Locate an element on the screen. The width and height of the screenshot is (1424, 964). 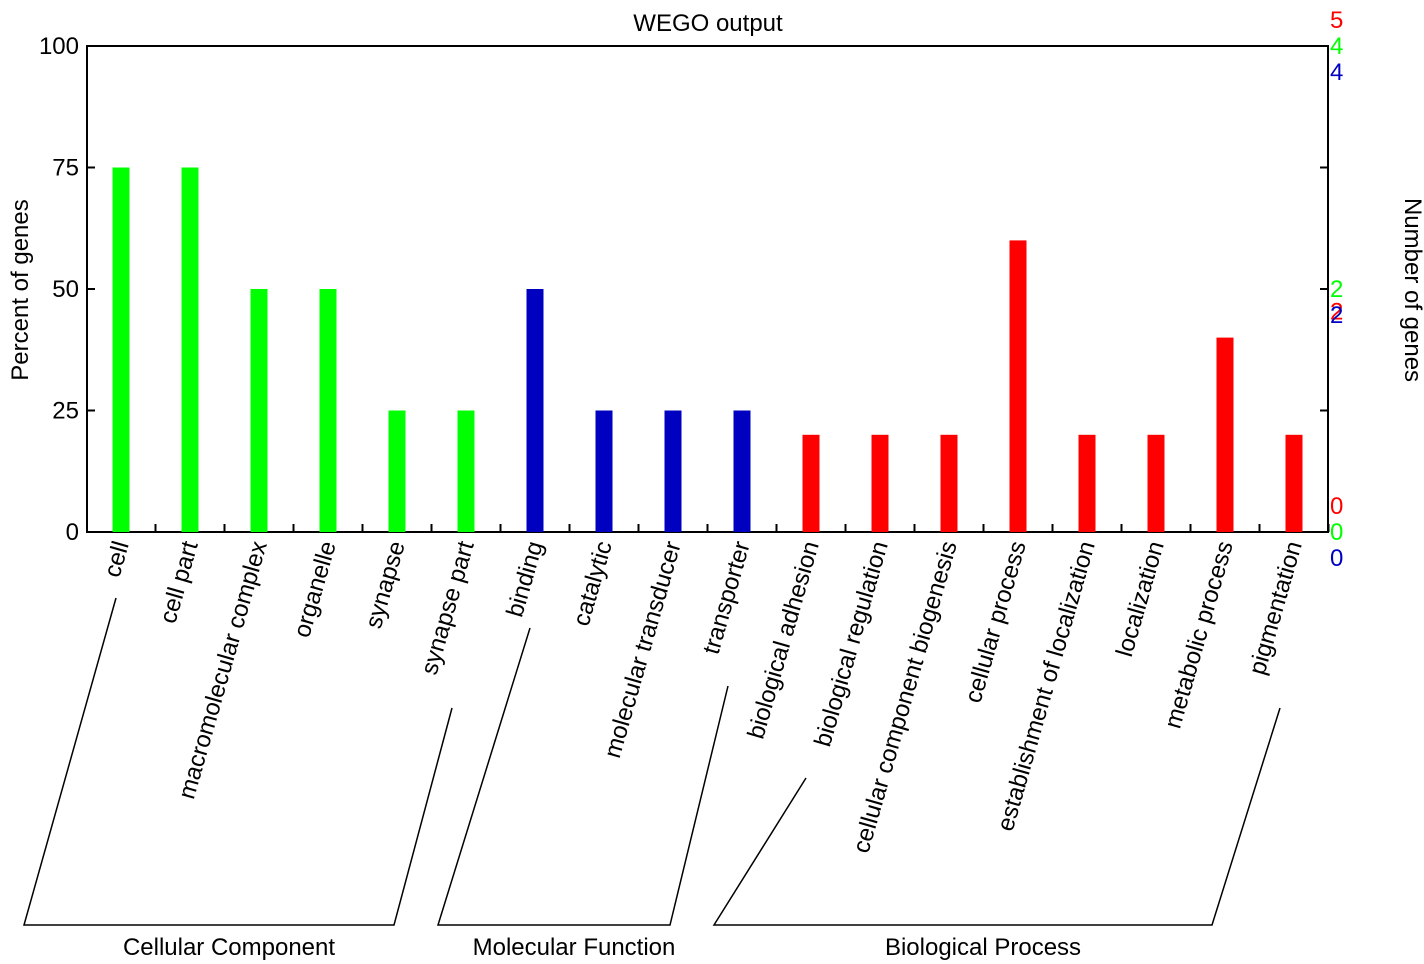
x-tick-label: synapse part is located at coordinates (448, 608).